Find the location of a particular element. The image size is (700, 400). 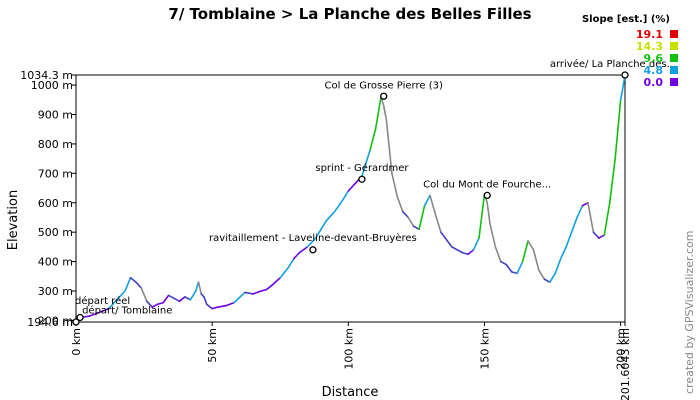

x-tick-label: 200 km is located at coordinates (621, 349).